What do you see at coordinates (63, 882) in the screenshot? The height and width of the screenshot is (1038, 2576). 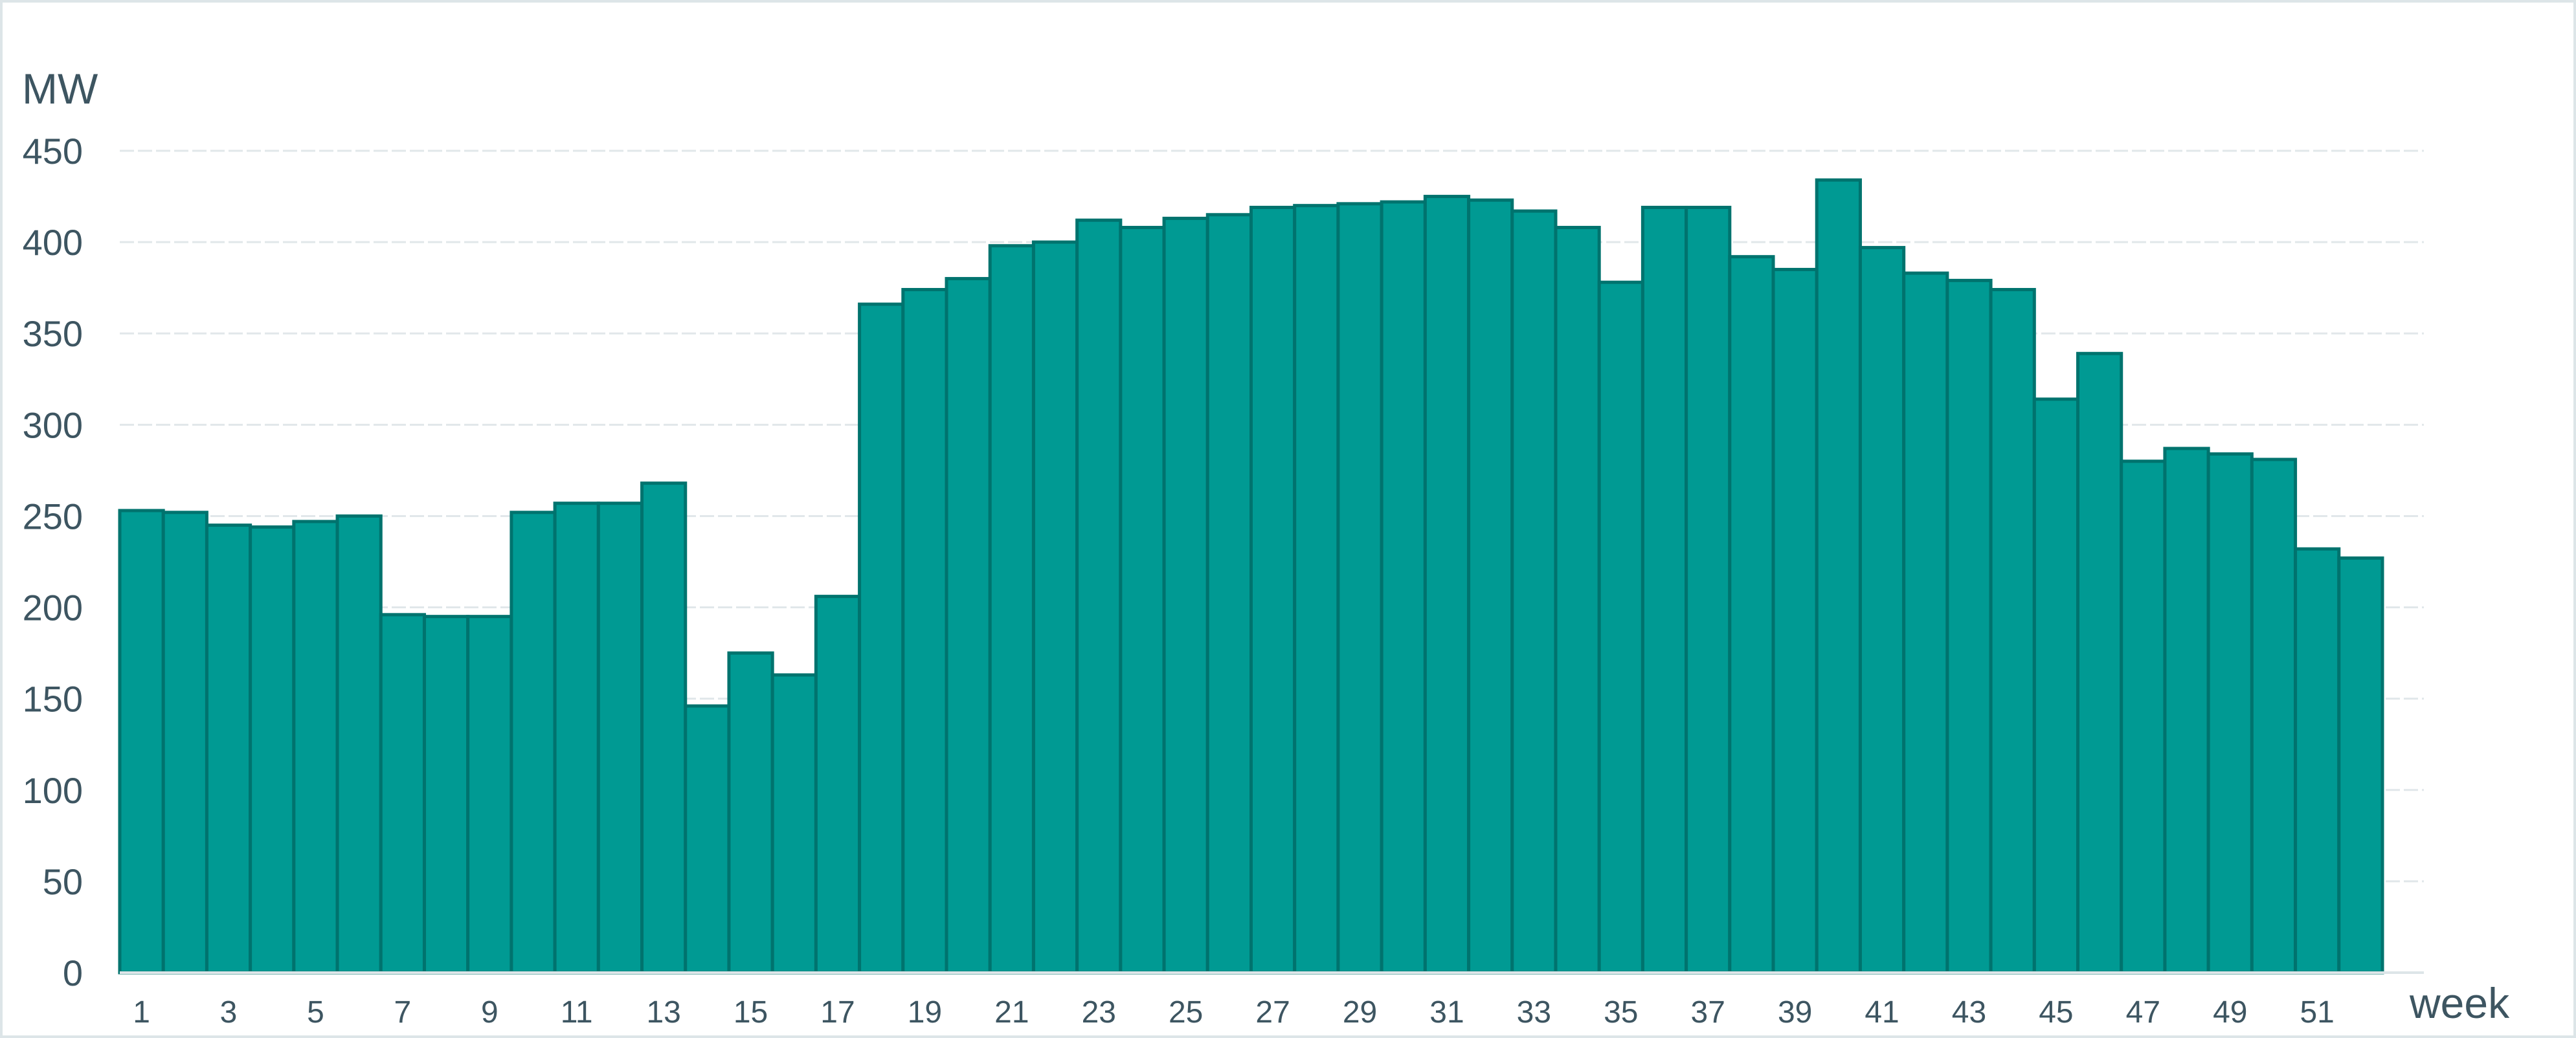 I see `y-tick-label: 50` at bounding box center [63, 882].